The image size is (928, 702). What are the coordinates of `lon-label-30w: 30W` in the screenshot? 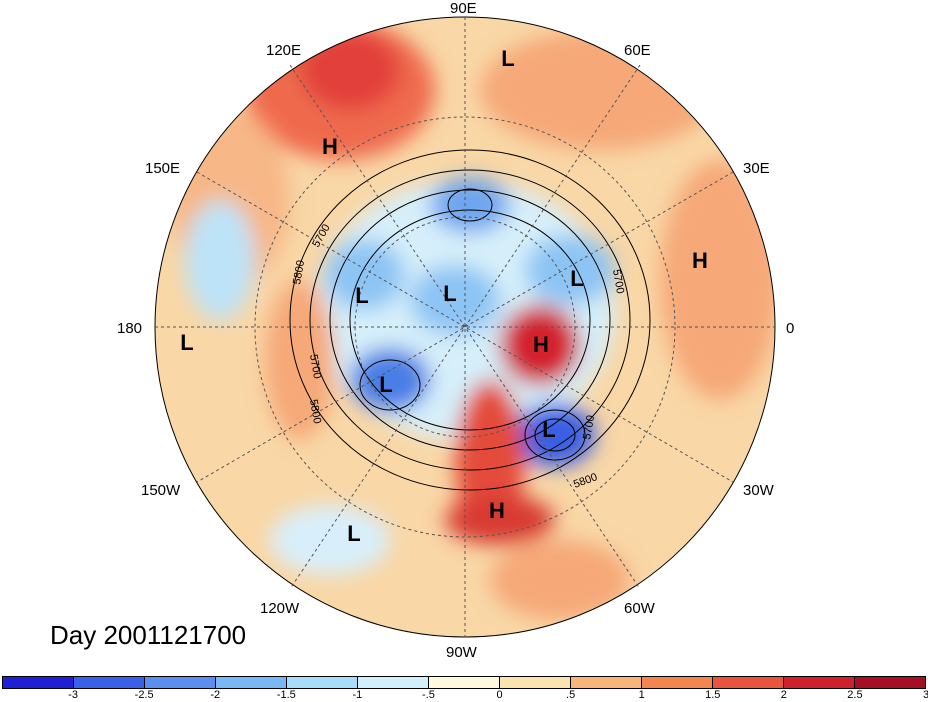 It's located at (758, 490).